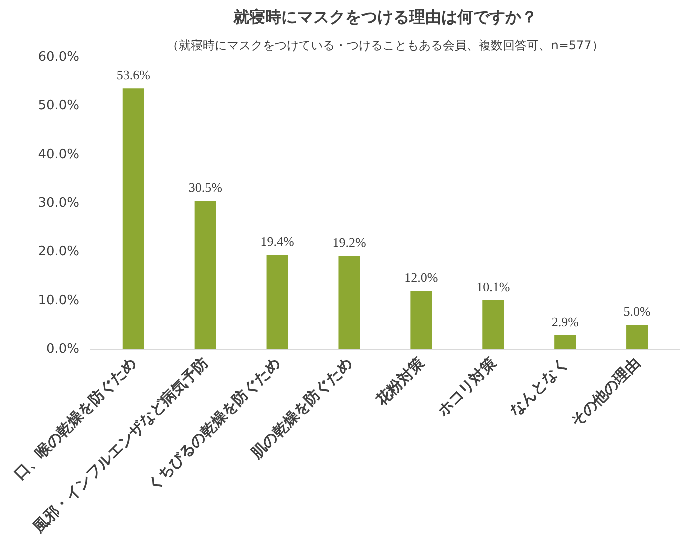 The image size is (700, 545). What do you see at coordinates (385, 45) in the screenshot?
I see `chart-subtitle: （就寝時にマスクをつけている・つけることもある会員、複数回答可、n=577）` at bounding box center [385, 45].